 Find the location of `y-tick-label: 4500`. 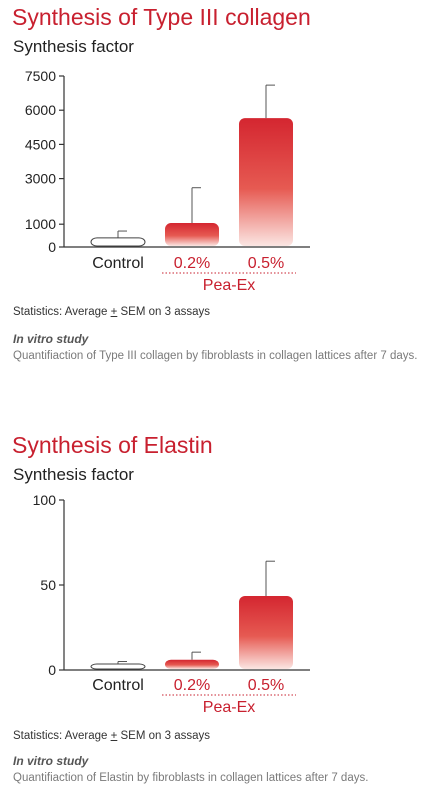

y-tick-label: 4500 is located at coordinates (40, 144).